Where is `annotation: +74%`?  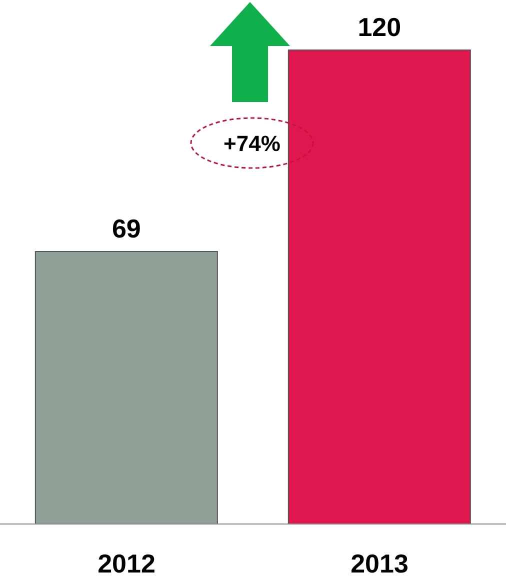
annotation: +74% is located at coordinates (252, 143).